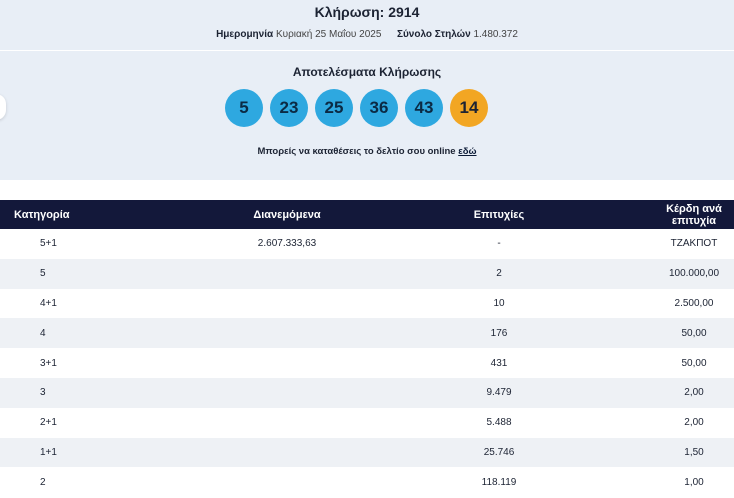 The width and height of the screenshot is (734, 498). What do you see at coordinates (499, 363) in the screenshot?
I see `cell-winners: 431` at bounding box center [499, 363].